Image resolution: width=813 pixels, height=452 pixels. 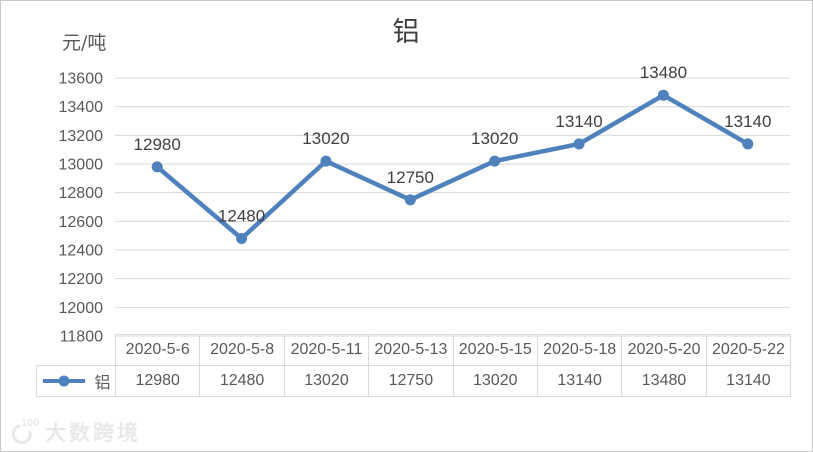 I want to click on table-date-header: 2020-5-18, so click(x=579, y=350).